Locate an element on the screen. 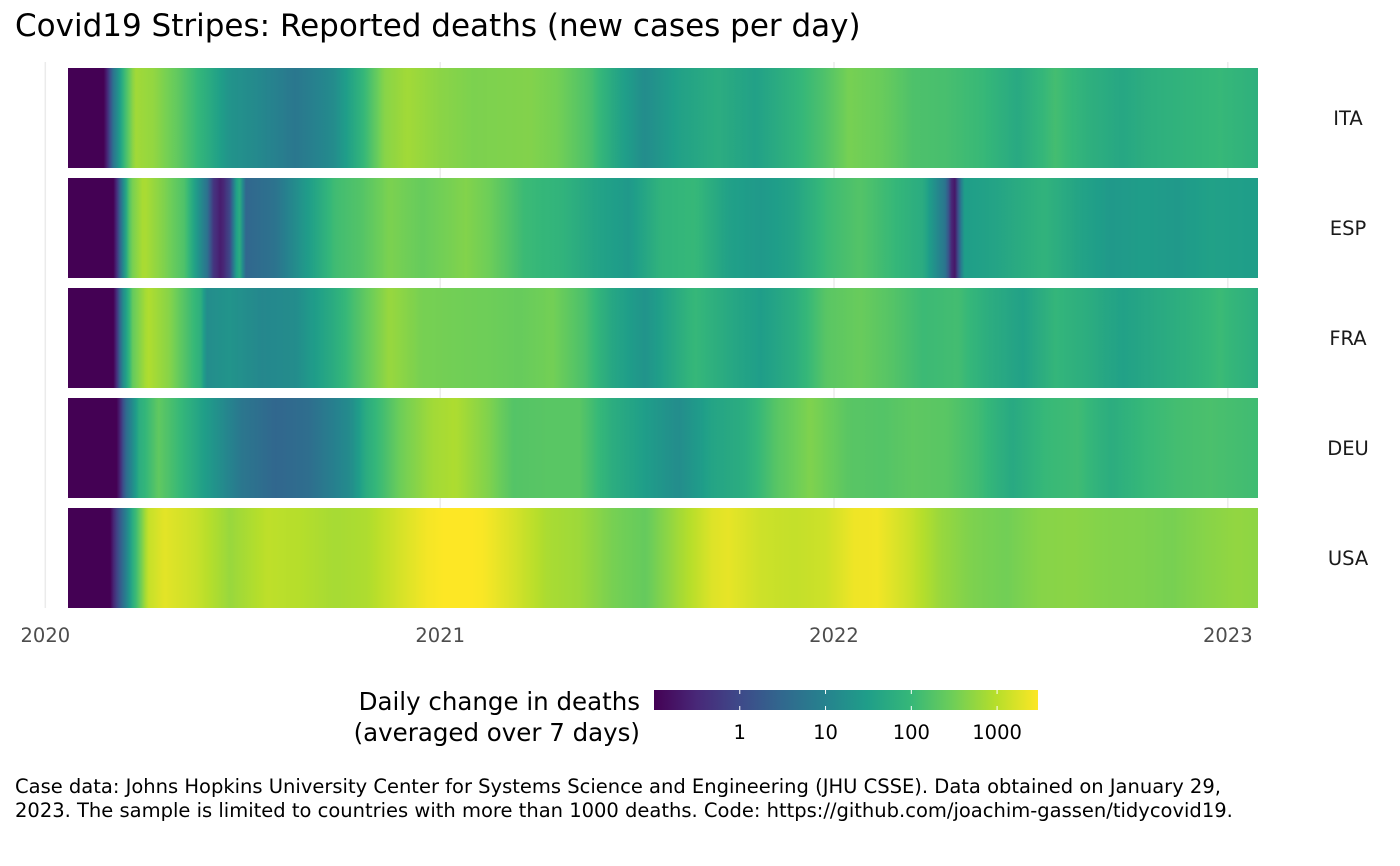 The image size is (1400, 866). row-label-usa: USA is located at coordinates (1348, 558).